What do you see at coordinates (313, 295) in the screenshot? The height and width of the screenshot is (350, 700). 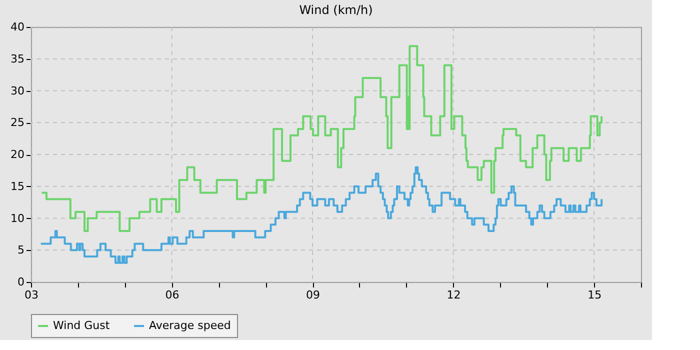 I see `x-tick-label: 09` at bounding box center [313, 295].